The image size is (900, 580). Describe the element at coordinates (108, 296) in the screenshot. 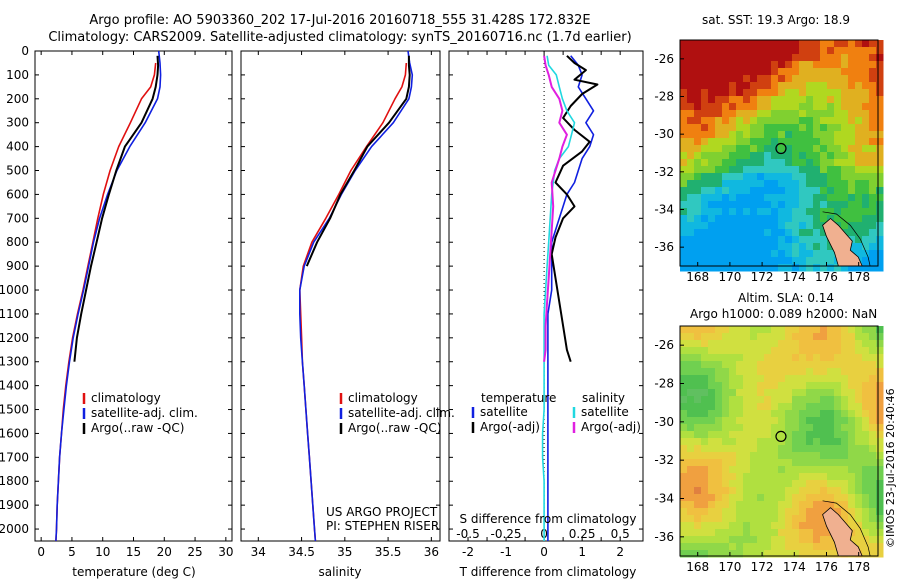

I see `satellite-adj-clim-line` at that location.